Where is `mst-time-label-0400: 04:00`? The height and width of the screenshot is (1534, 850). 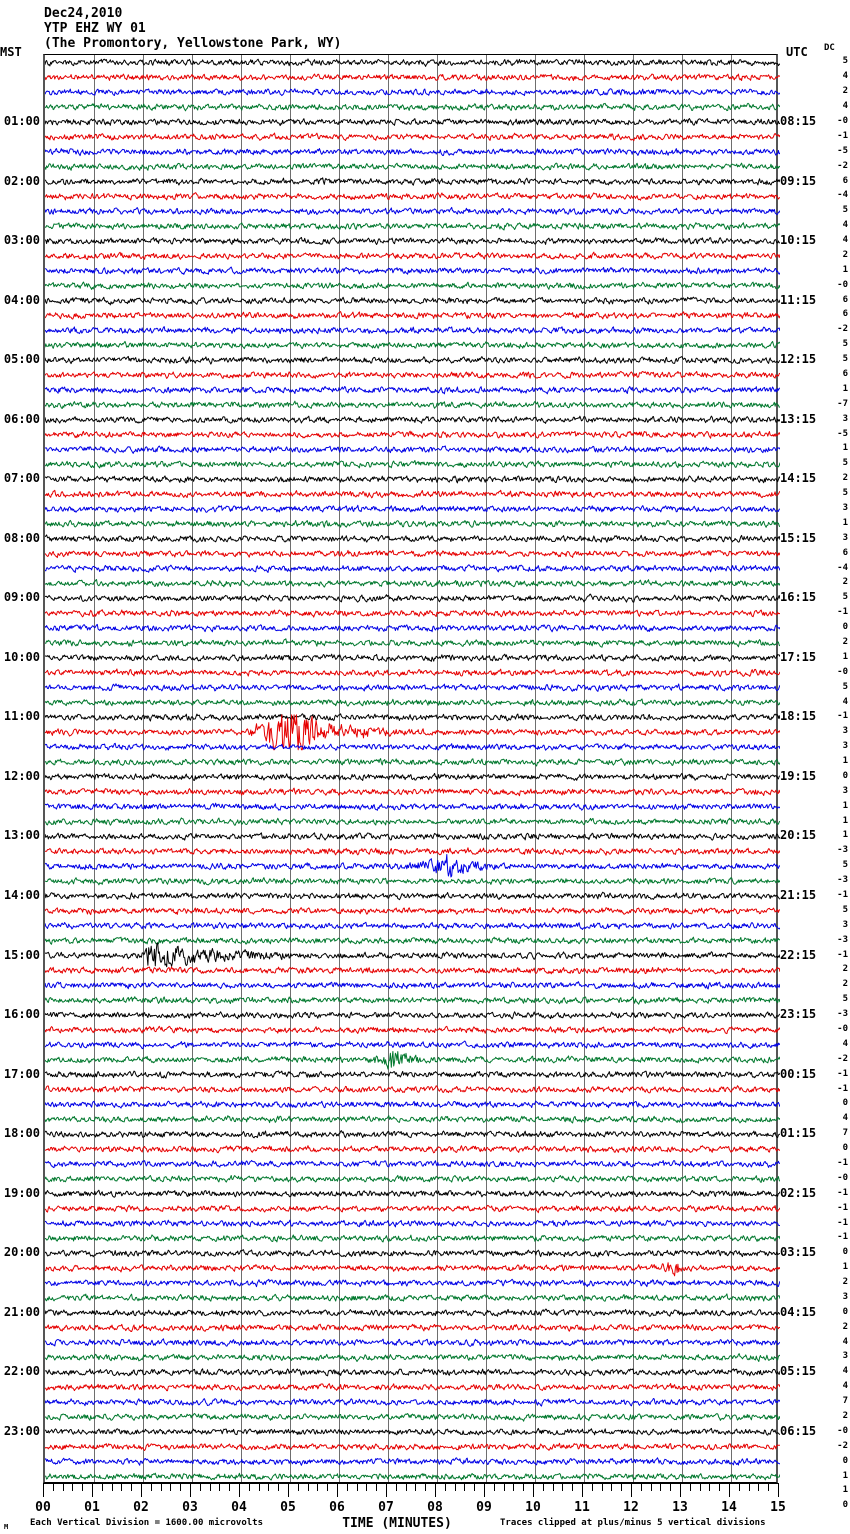 mst-time-label-0400: 04:00 is located at coordinates (21, 299).